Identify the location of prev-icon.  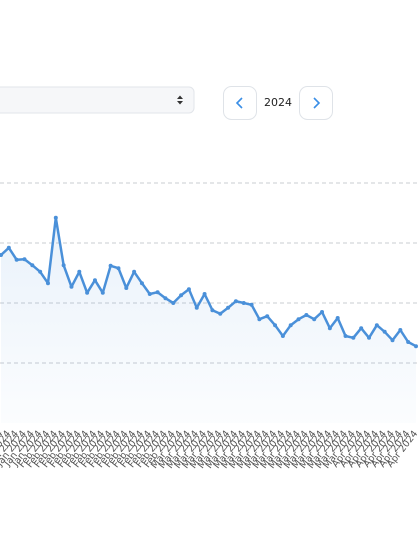
(239, 103).